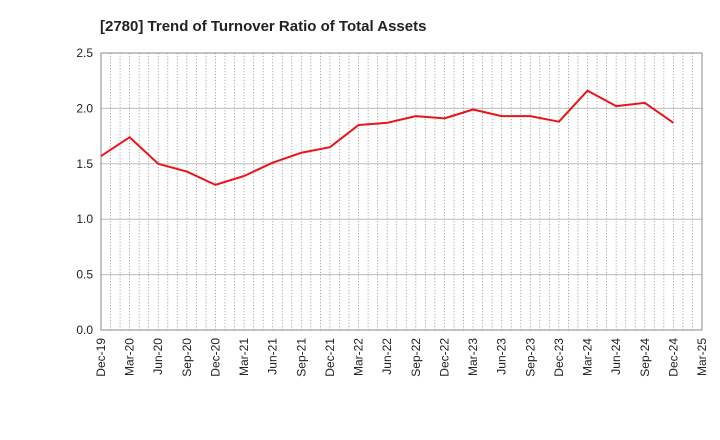 The image size is (720, 440). What do you see at coordinates (588, 357) in the screenshot?
I see `x-tick-label: Mar-24` at bounding box center [588, 357].